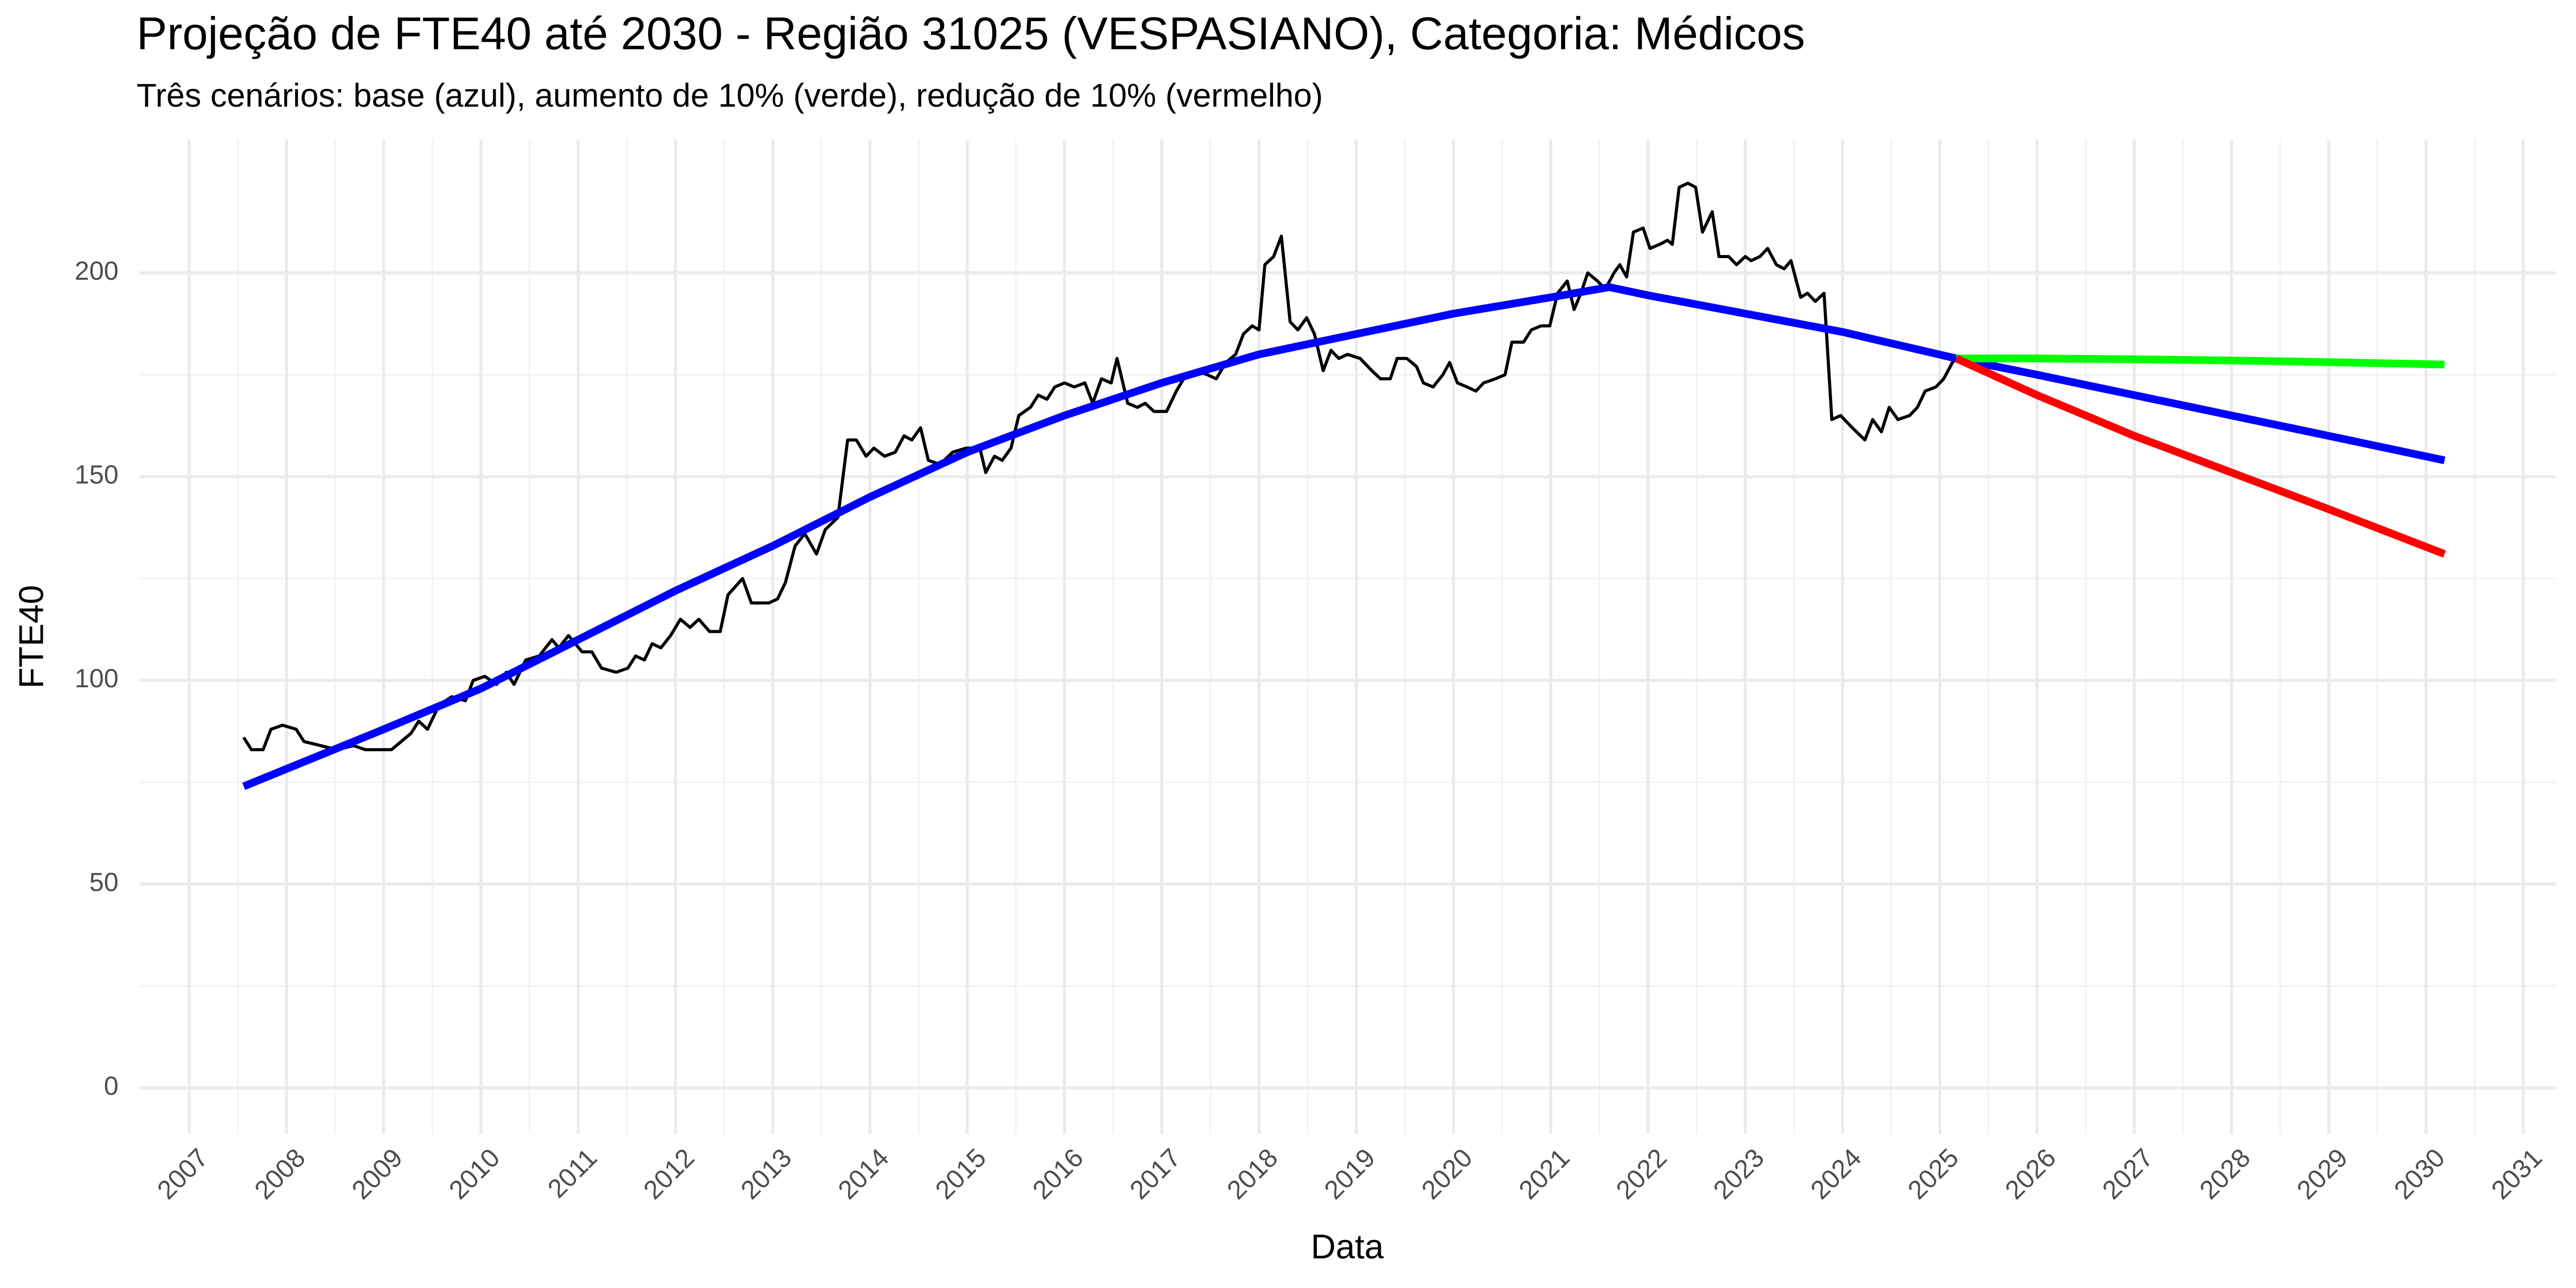  Describe the element at coordinates (1349, 1174) in the screenshot. I see `x-tick-label: 2019` at that location.